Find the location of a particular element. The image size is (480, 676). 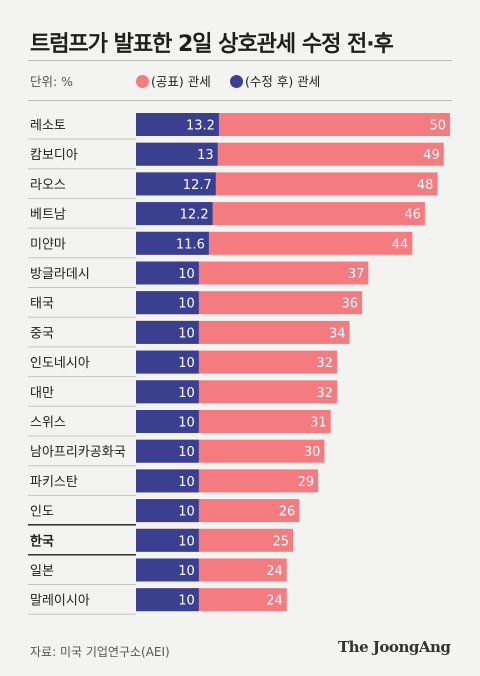

category-label: 라오스 is located at coordinates (48, 185).